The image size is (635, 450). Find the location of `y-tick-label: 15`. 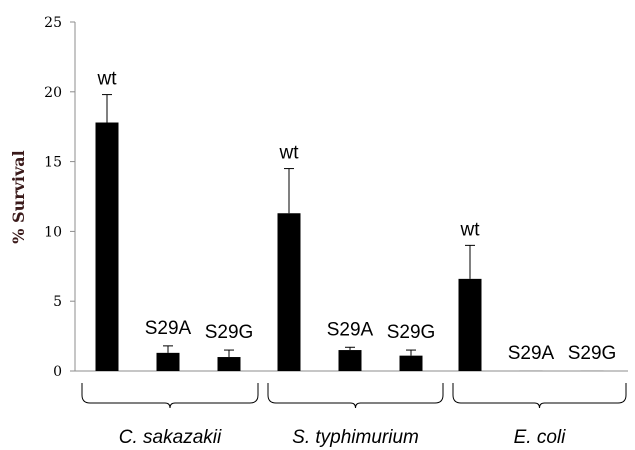

y-tick-label: 15 is located at coordinates (53, 163).